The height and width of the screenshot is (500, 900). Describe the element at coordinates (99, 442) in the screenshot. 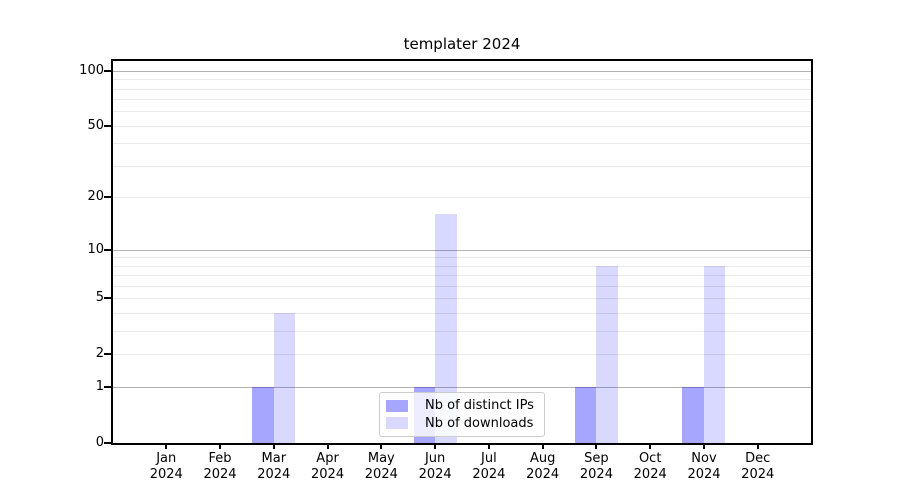

I see `y-tick-label: 0` at that location.